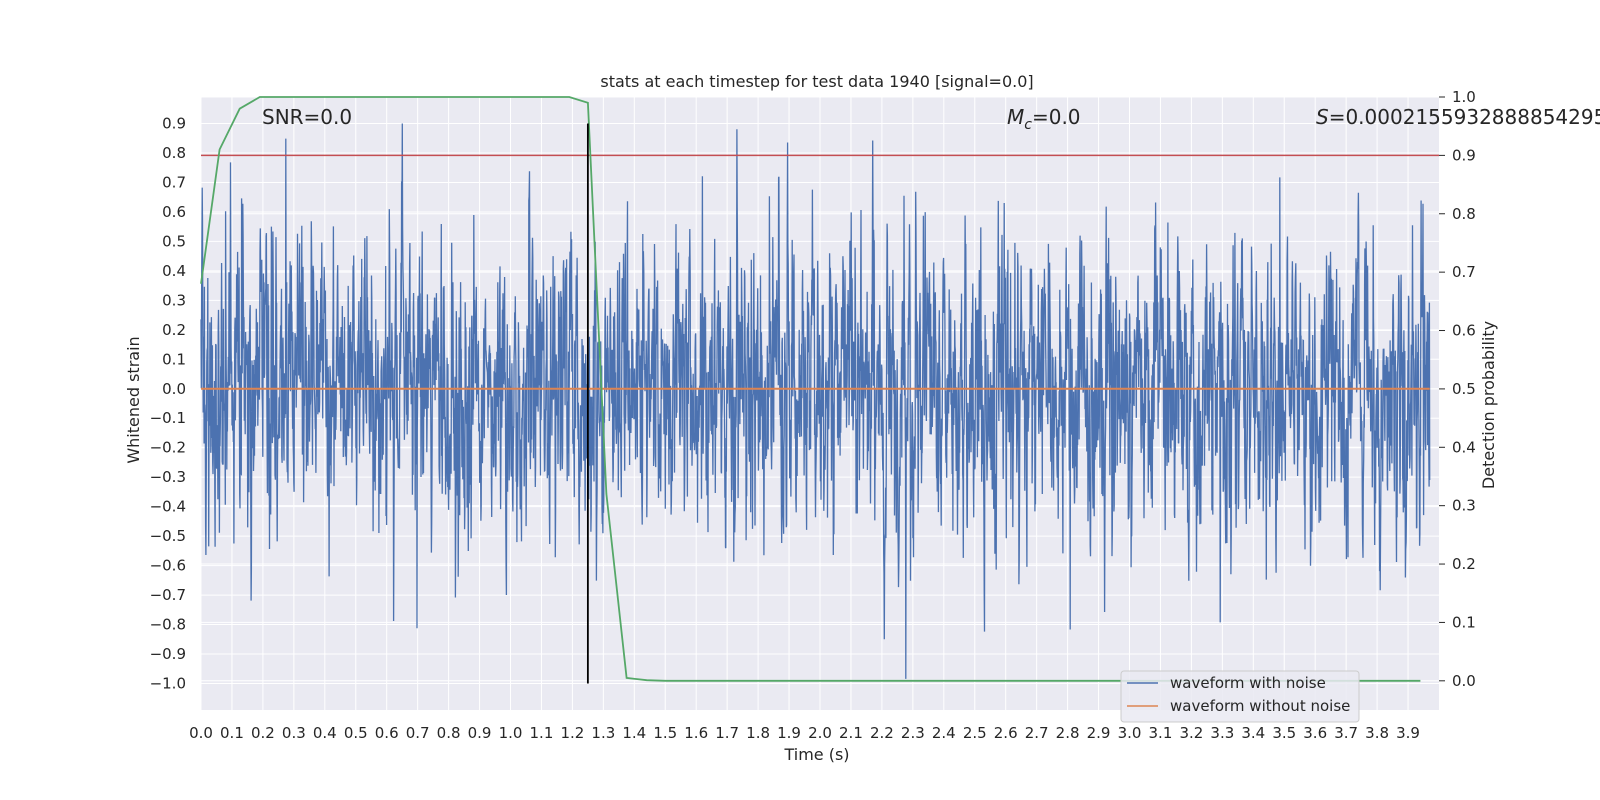  What do you see at coordinates (634, 733) in the screenshot?
I see `x-tick-label: 1.4` at bounding box center [634, 733].